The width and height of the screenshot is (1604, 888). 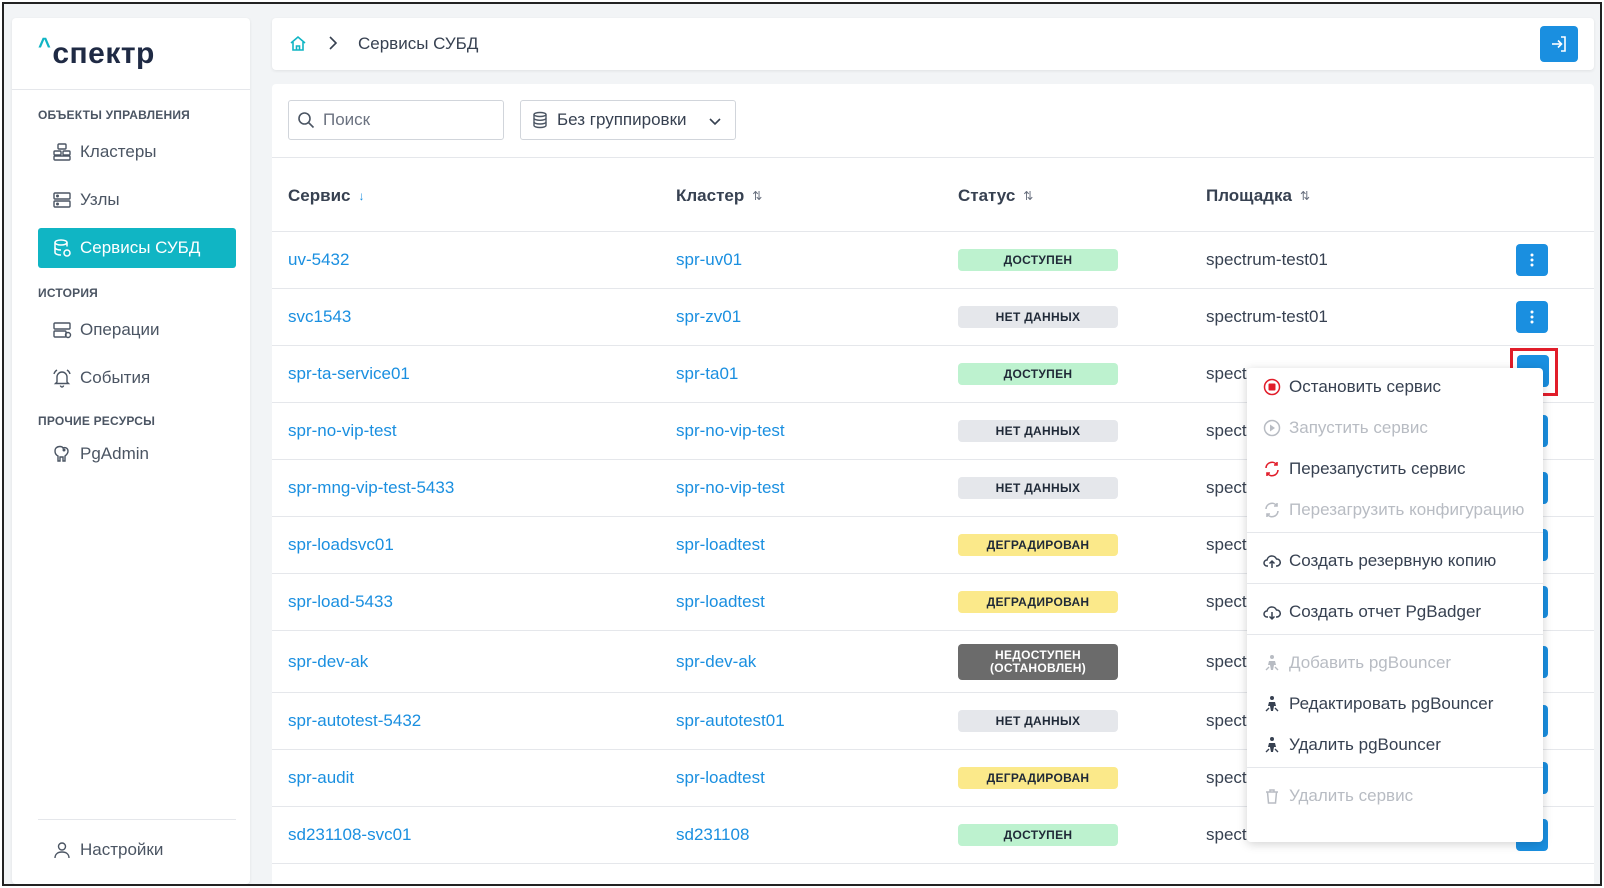 I want to click on status-badge: ДЕГРАДИРОВАН, so click(x=1038, y=602).